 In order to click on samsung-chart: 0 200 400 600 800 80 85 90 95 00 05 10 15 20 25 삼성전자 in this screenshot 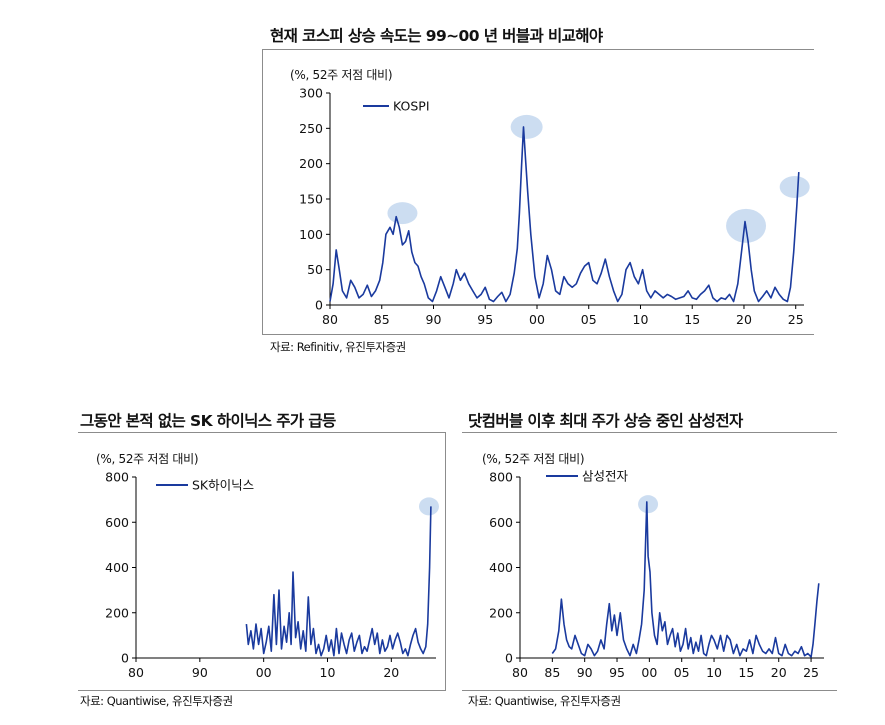, I will do `click(656, 574)`.